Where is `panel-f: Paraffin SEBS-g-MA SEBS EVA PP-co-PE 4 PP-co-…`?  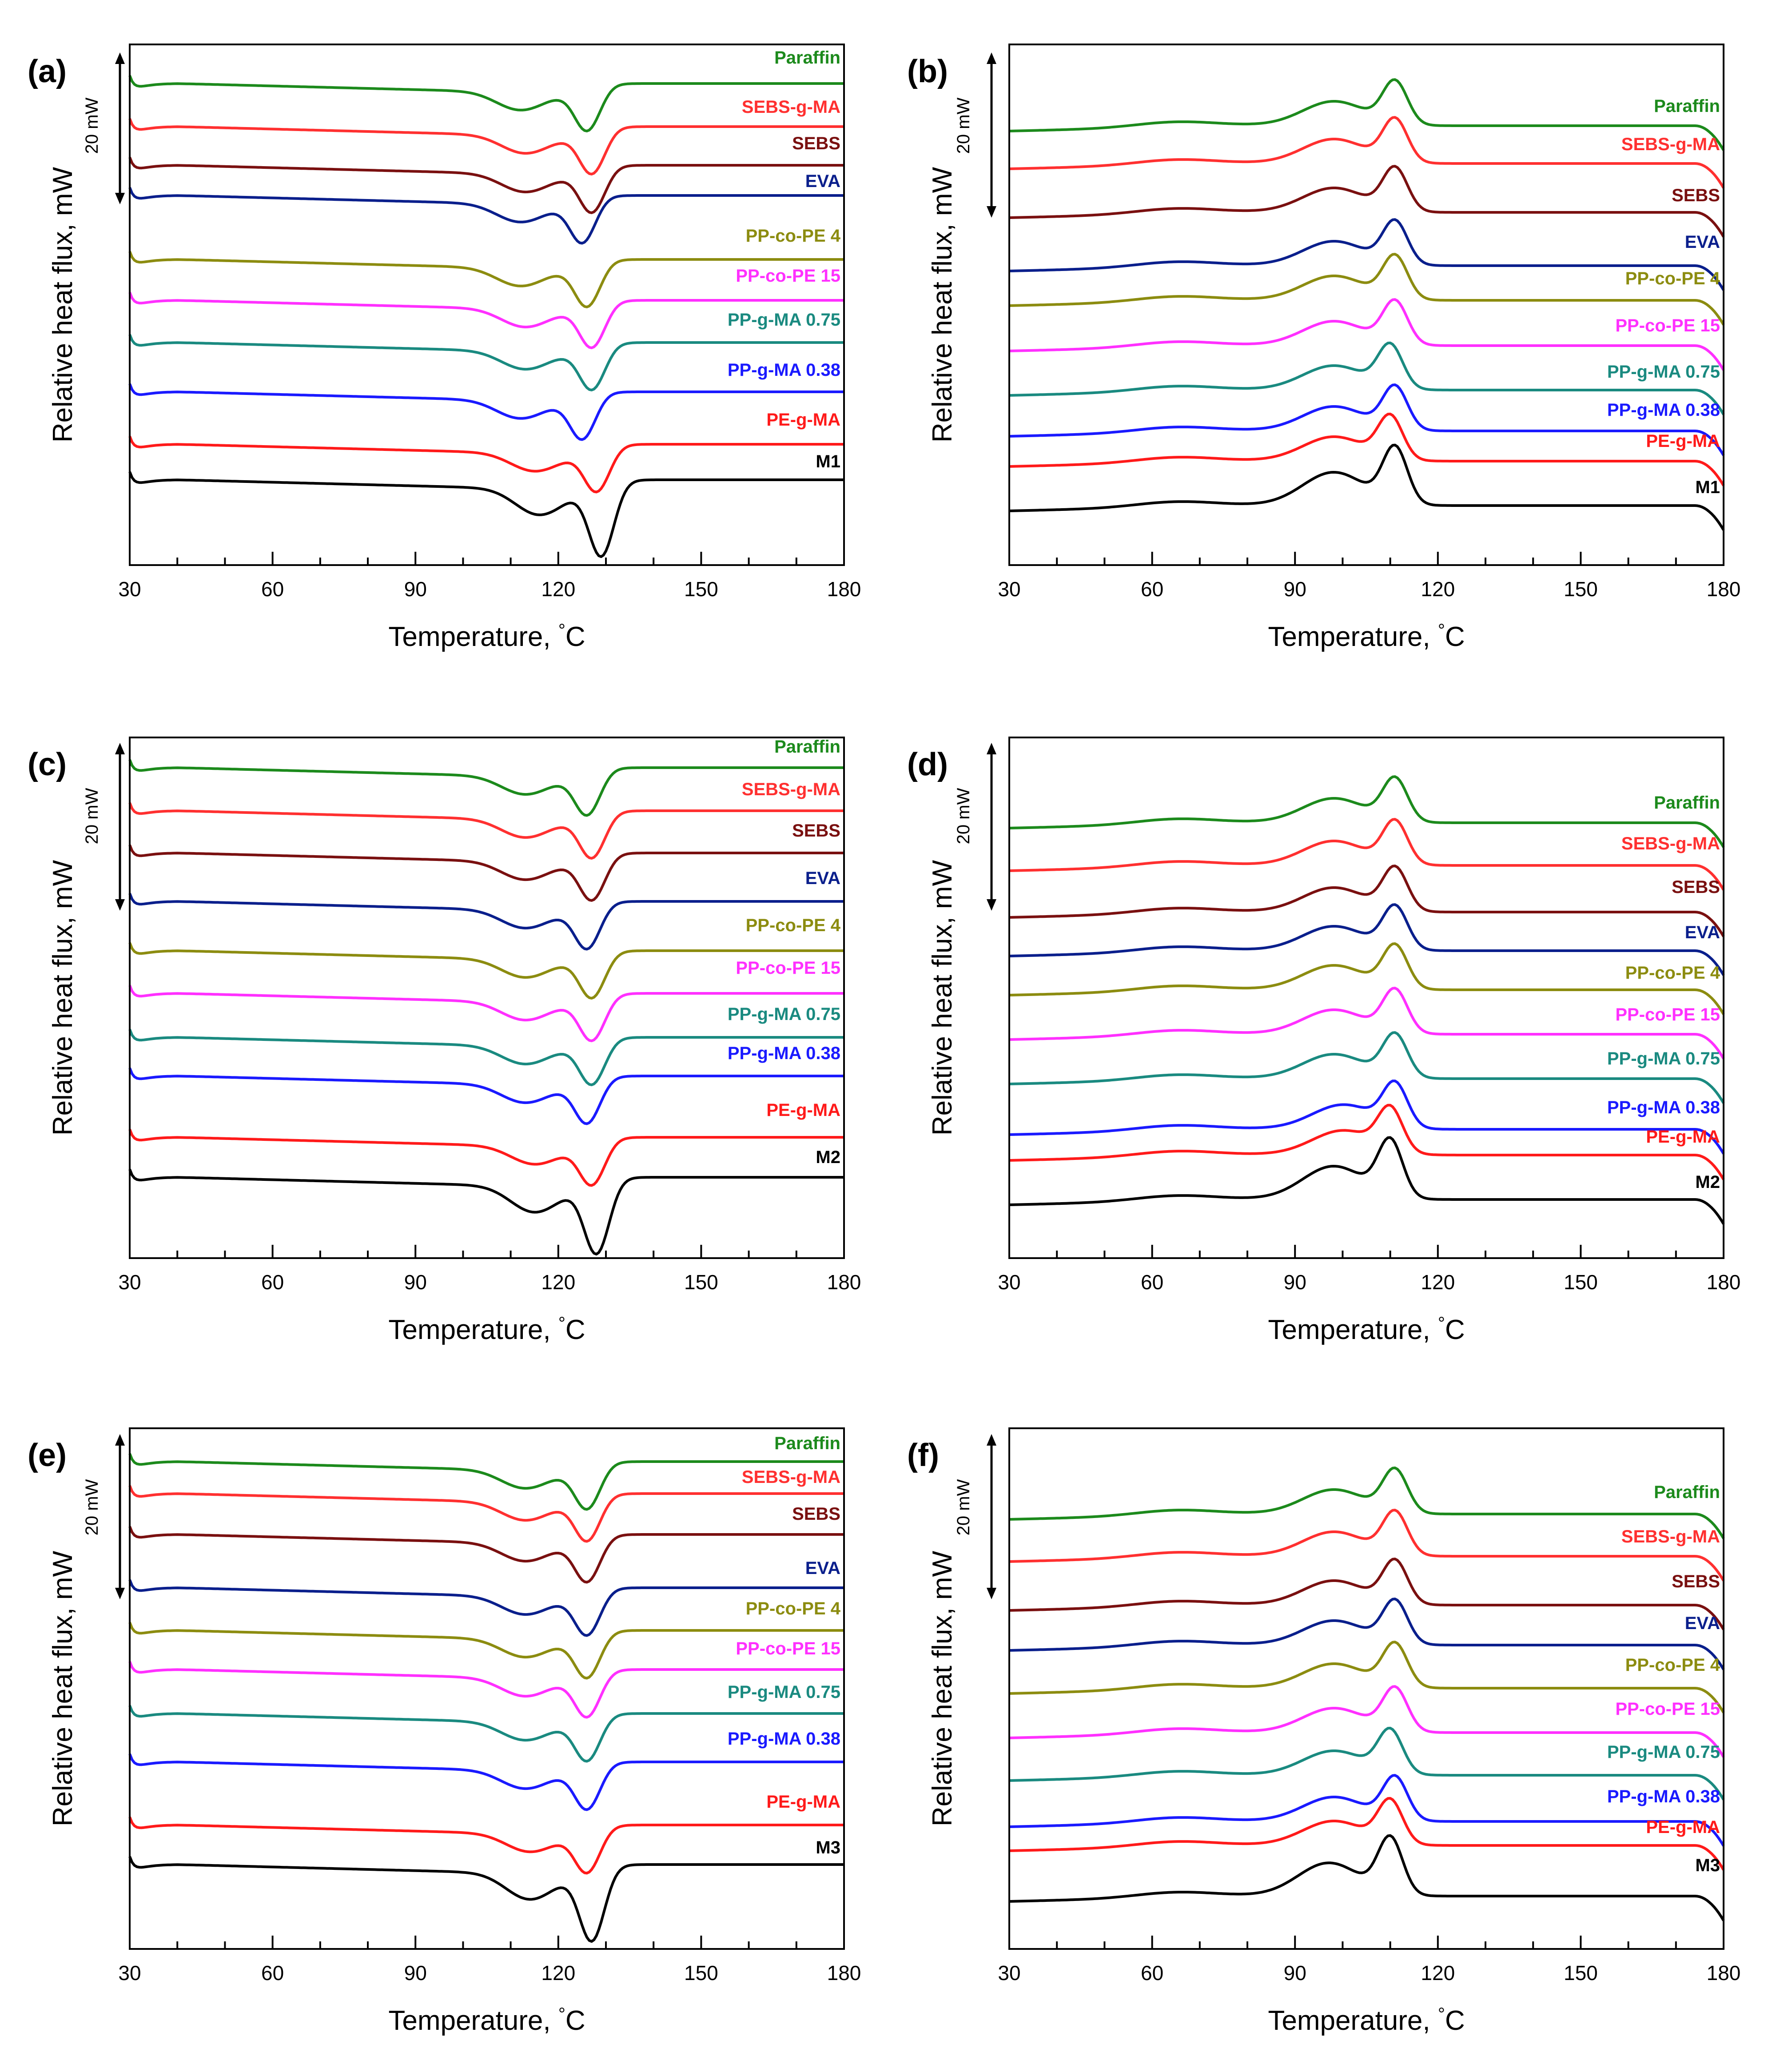 panel-f: Paraffin SEBS-g-MA SEBS EVA PP-co-PE 4 PP-co-… is located at coordinates (1323, 1732).